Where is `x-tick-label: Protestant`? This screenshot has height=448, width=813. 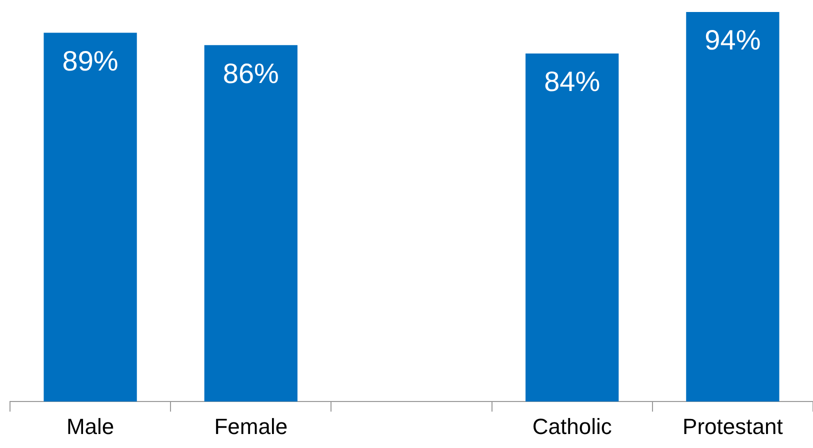
x-tick-label: Protestant is located at coordinates (732, 426).